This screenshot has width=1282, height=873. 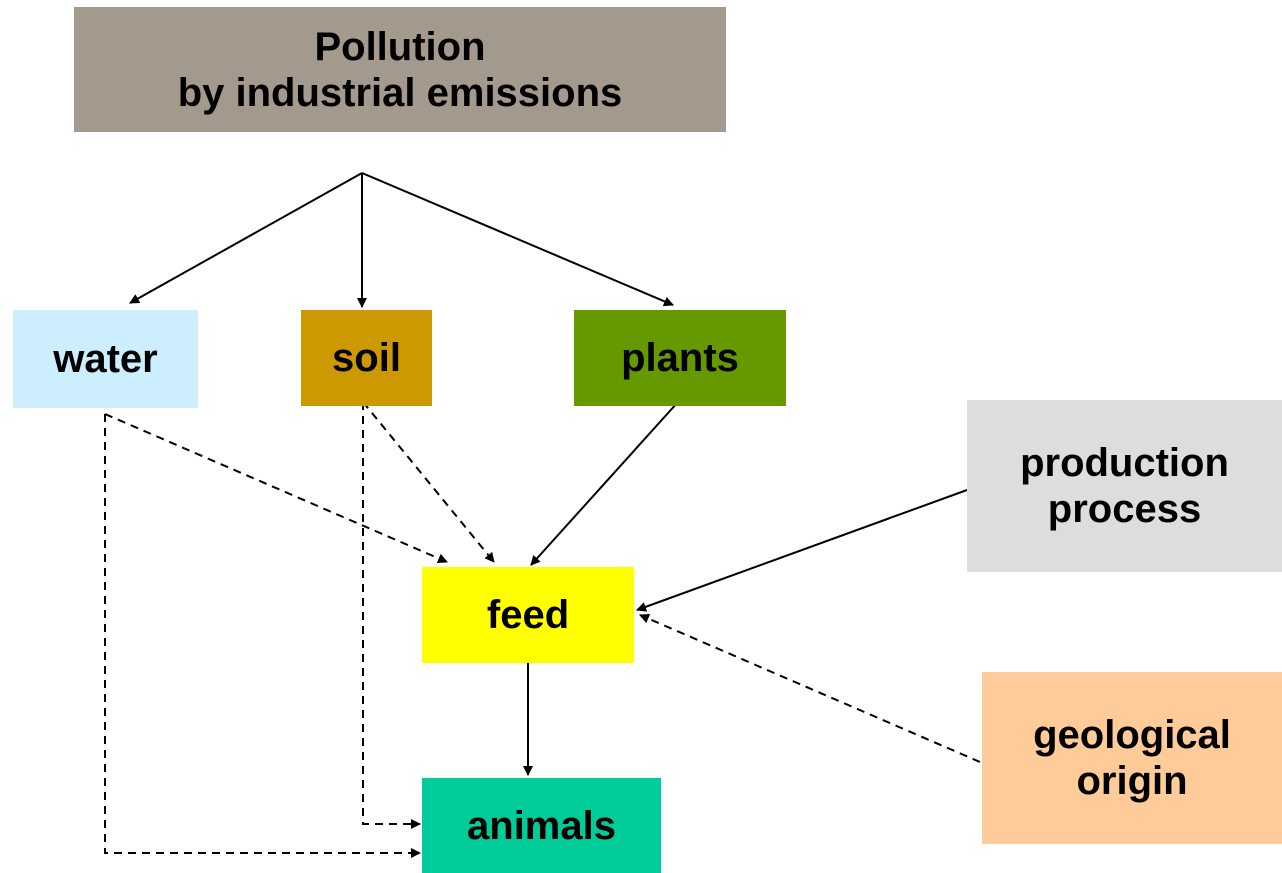 What do you see at coordinates (400, 69) in the screenshot?
I see `node: Pollution by industrial emissions` at bounding box center [400, 69].